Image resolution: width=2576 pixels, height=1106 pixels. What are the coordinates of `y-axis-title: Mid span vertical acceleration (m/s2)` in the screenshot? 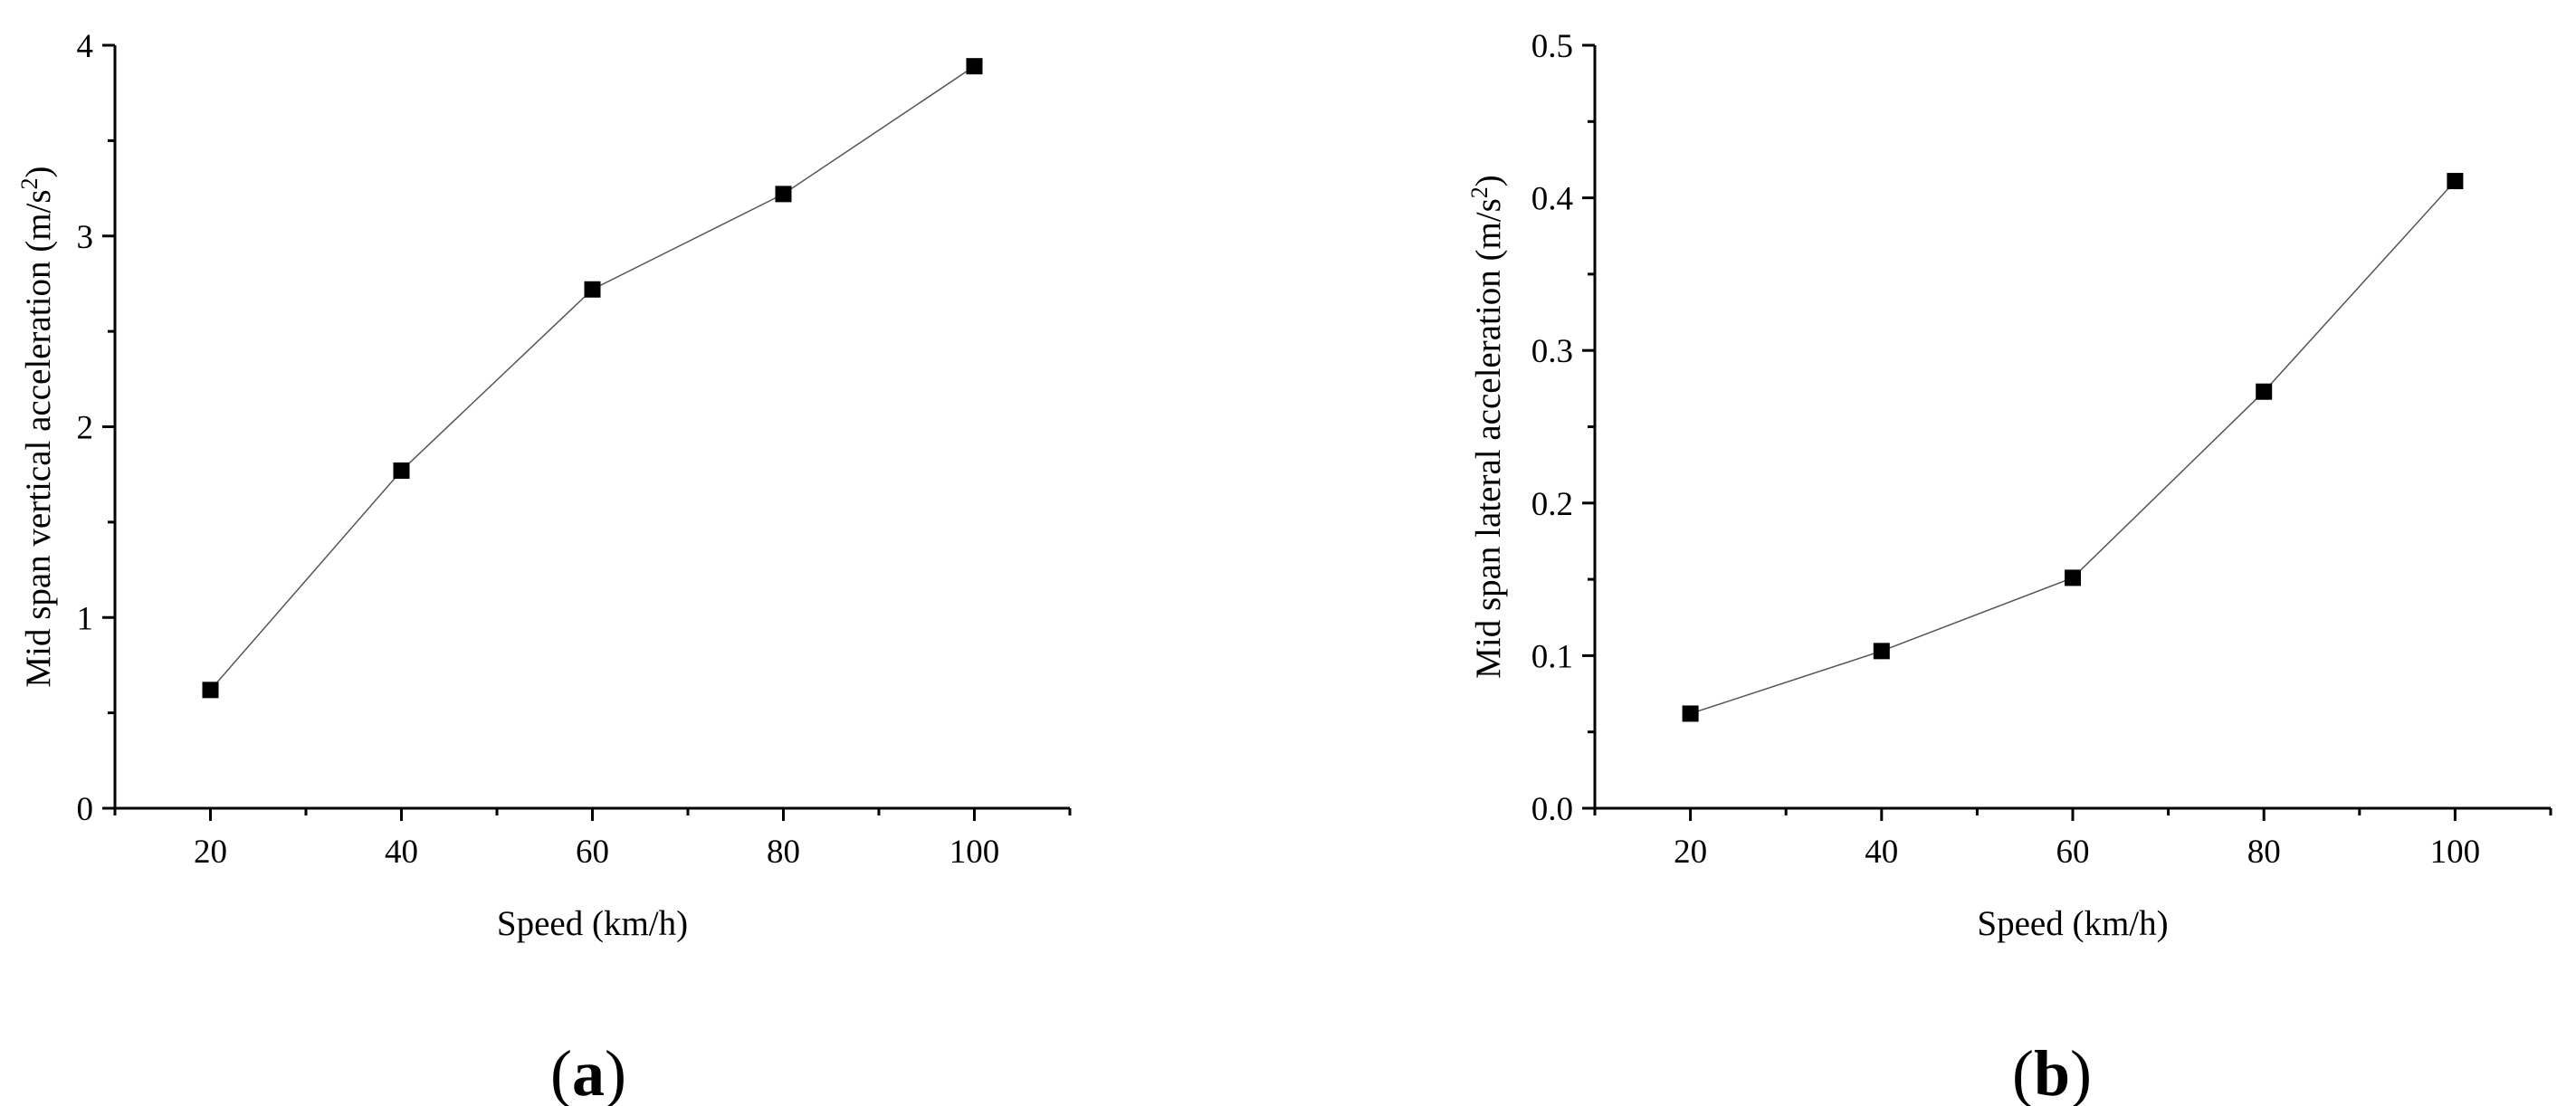 It's located at (37, 426).